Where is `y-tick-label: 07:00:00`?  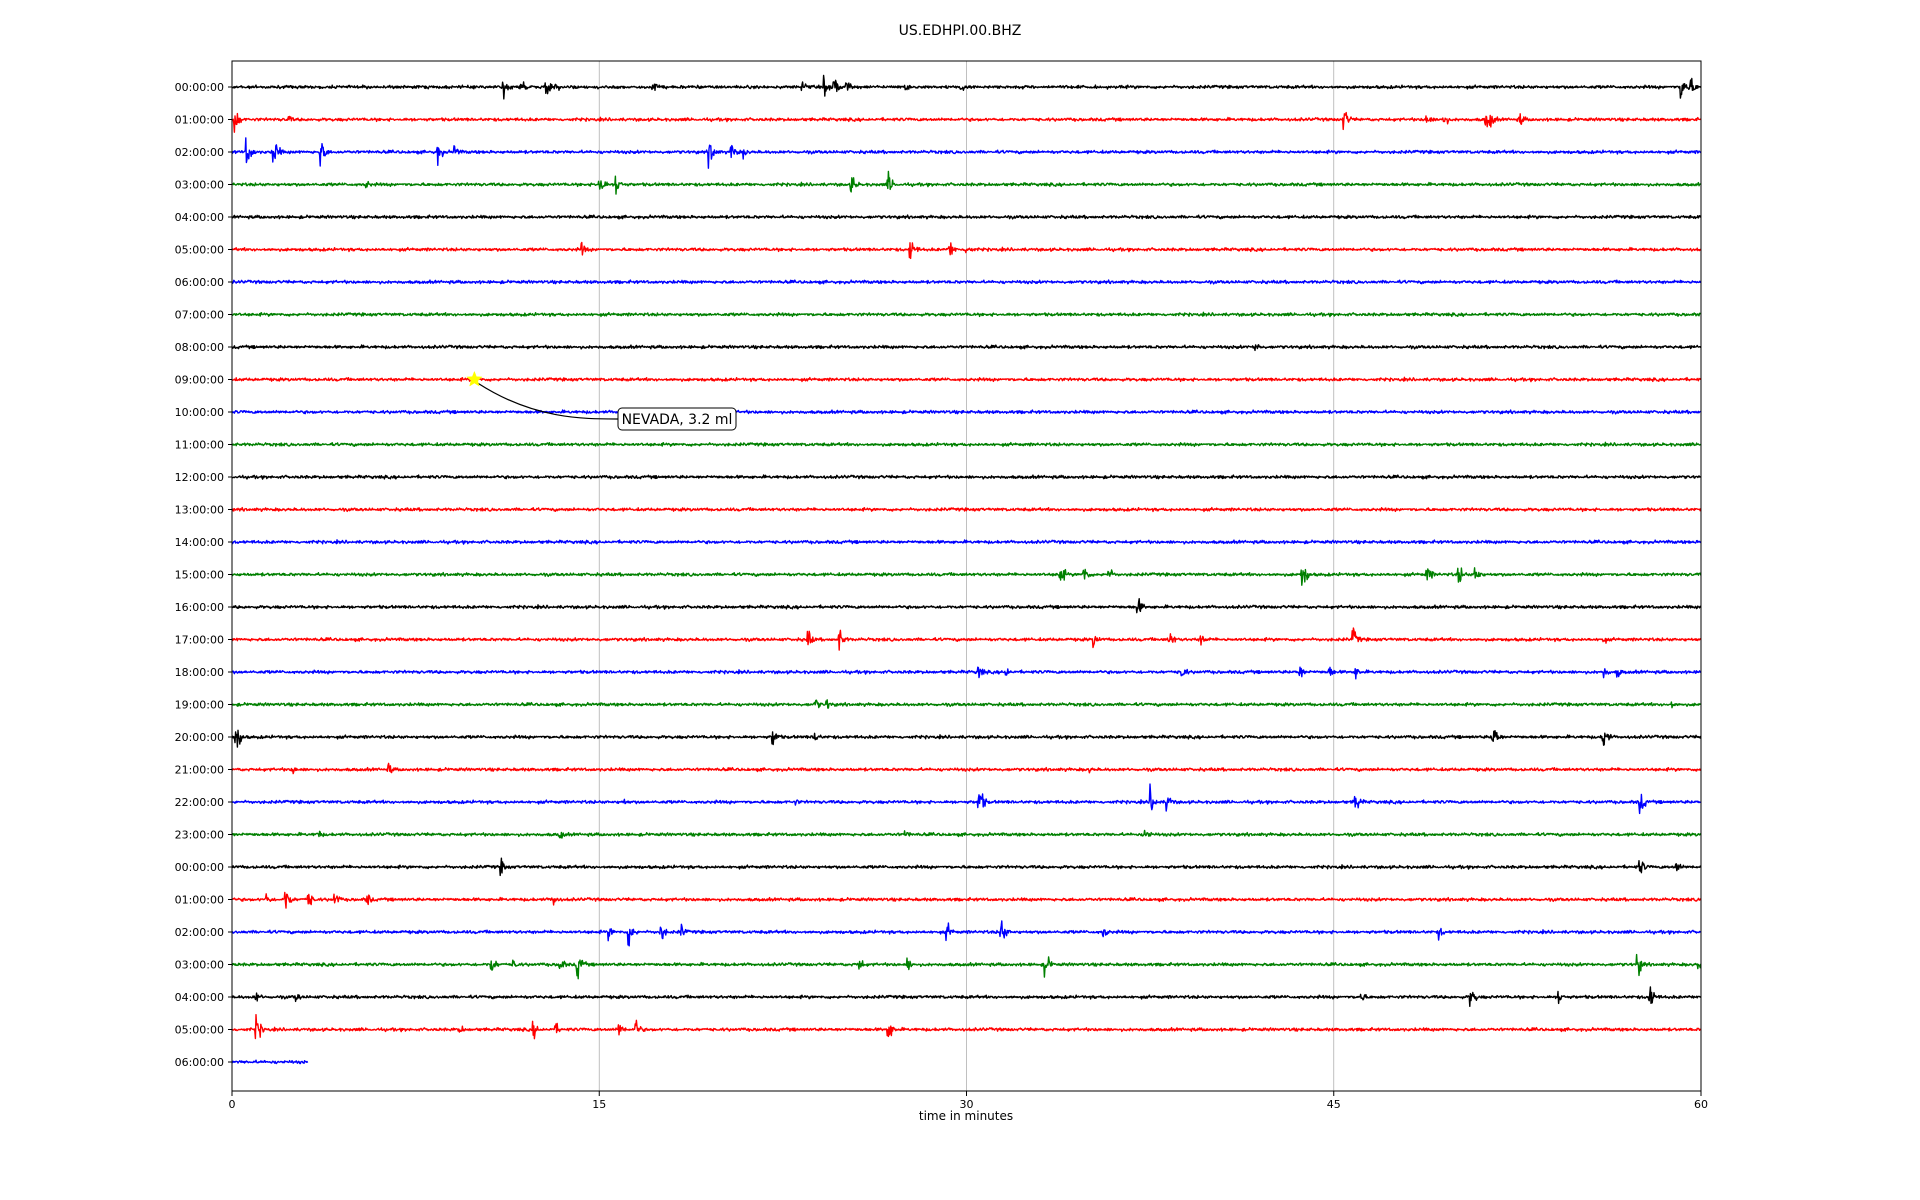
y-tick-label: 07:00:00 is located at coordinates (199, 315).